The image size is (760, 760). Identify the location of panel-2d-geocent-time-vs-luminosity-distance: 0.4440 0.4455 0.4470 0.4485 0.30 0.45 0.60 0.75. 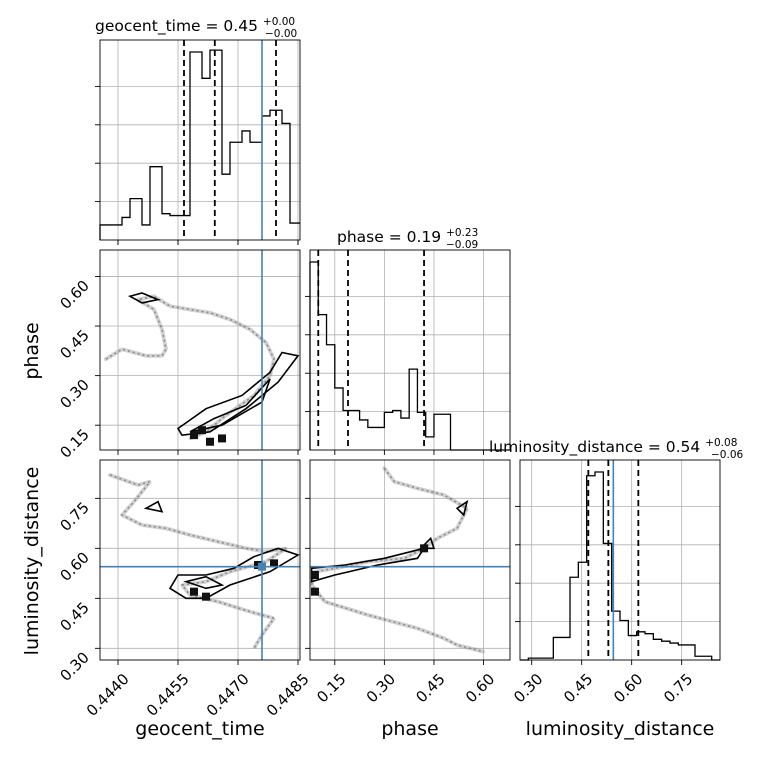
(184, 589).